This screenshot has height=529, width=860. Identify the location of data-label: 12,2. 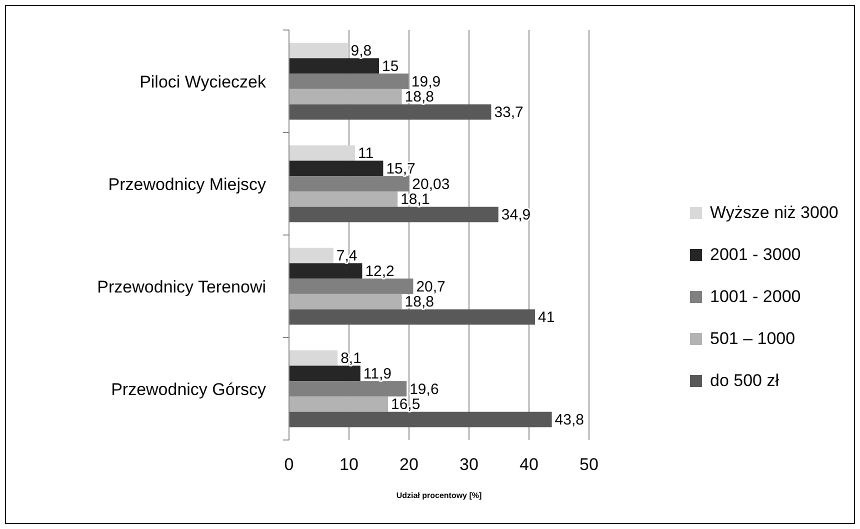
(379, 271).